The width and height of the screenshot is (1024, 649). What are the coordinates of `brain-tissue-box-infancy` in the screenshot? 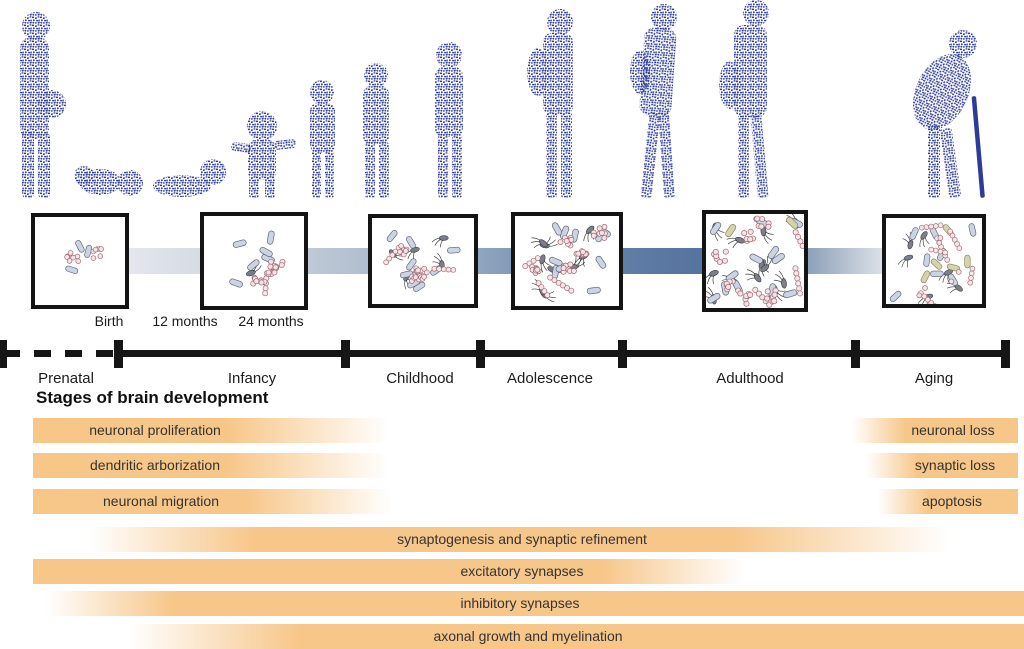 It's located at (254, 261).